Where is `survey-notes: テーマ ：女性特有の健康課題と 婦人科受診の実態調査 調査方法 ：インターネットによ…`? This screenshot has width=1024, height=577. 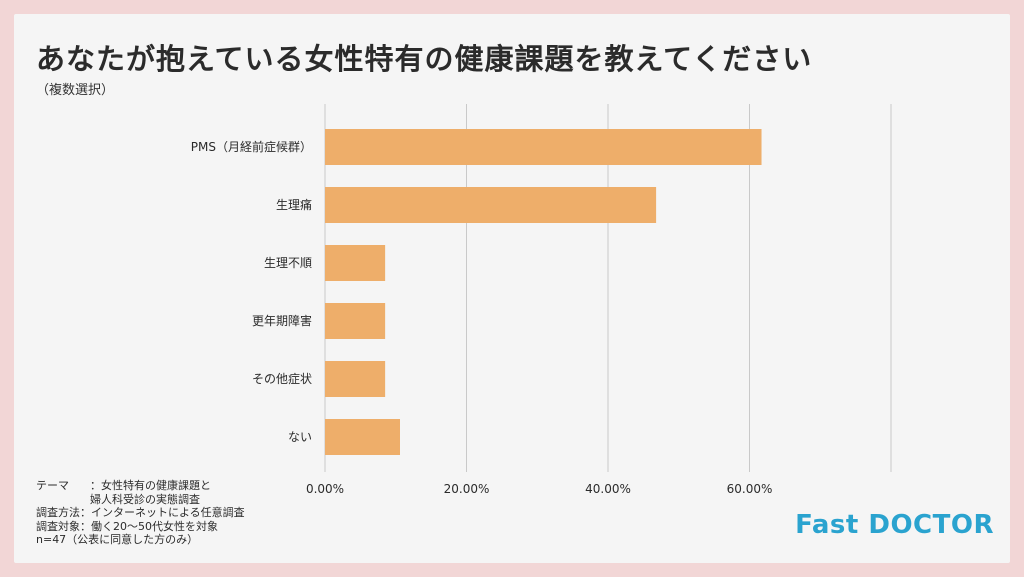 survey-notes: テーマ ：女性特有の健康課題と 婦人科受診の実態調査 調査方法 ：インターネットによ… is located at coordinates (140, 513).